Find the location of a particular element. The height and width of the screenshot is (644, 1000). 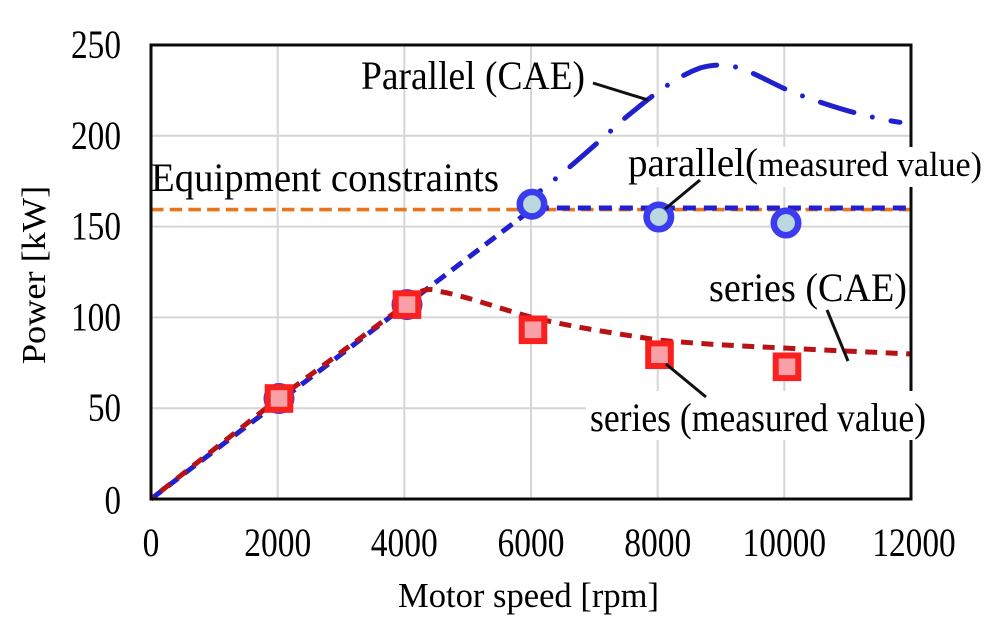

svg-text: measured value) is located at coordinates (870, 164).